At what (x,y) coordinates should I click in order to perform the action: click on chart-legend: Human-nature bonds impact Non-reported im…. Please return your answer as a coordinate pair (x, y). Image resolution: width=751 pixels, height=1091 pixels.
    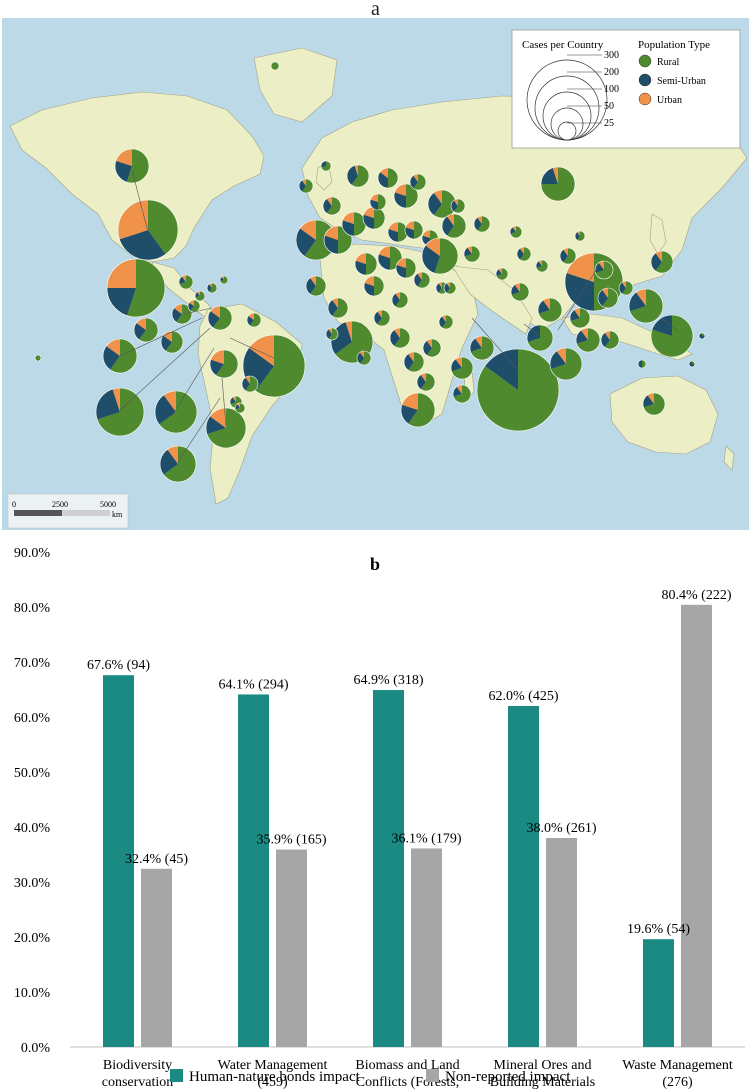
    Looking at the image, I should click on (370, 1077).